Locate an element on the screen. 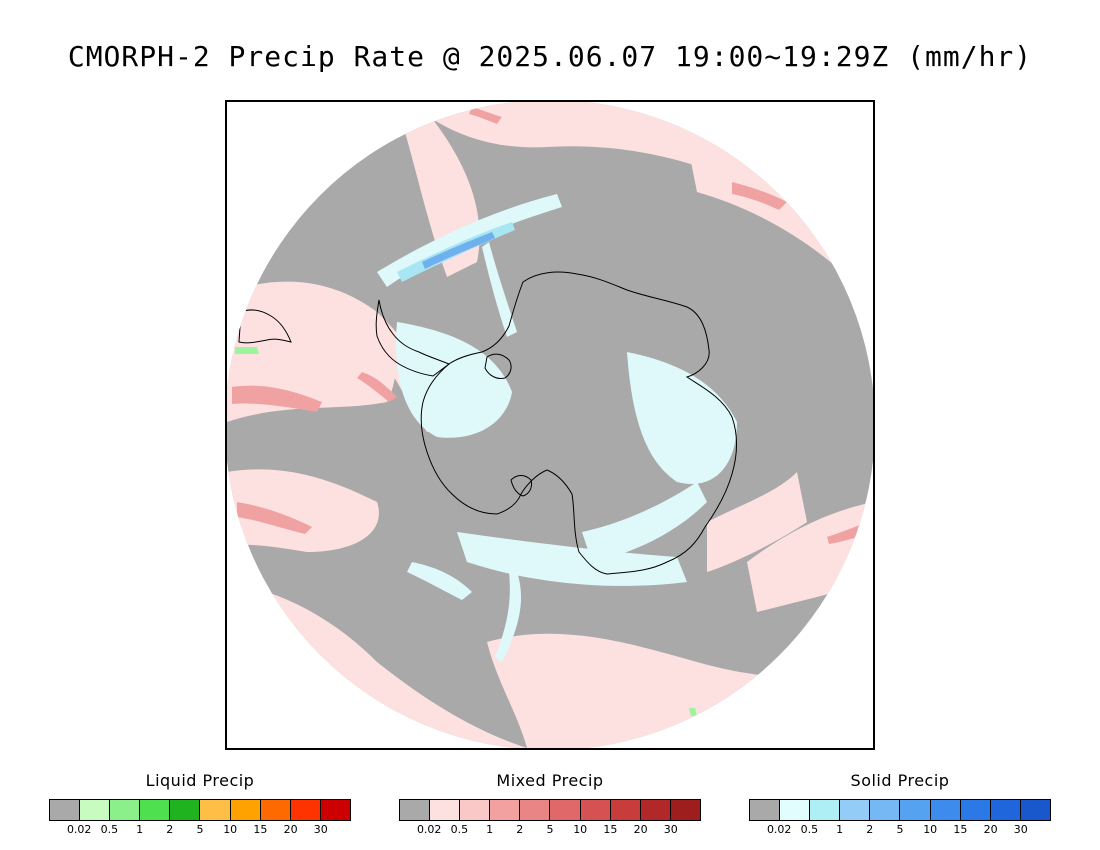 The width and height of the screenshot is (1100, 850). antarctica-coastline is located at coordinates (578, 423).